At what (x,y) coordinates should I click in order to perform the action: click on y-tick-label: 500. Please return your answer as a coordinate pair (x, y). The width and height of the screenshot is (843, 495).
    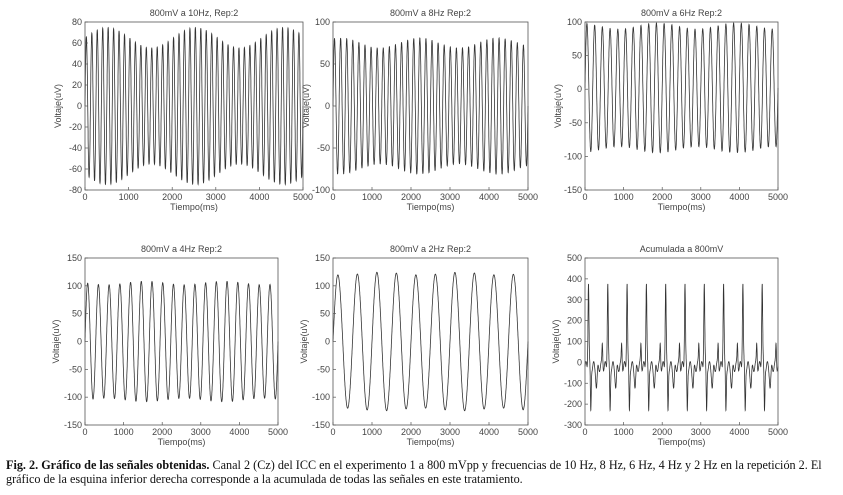
    Looking at the image, I should click on (574, 258).